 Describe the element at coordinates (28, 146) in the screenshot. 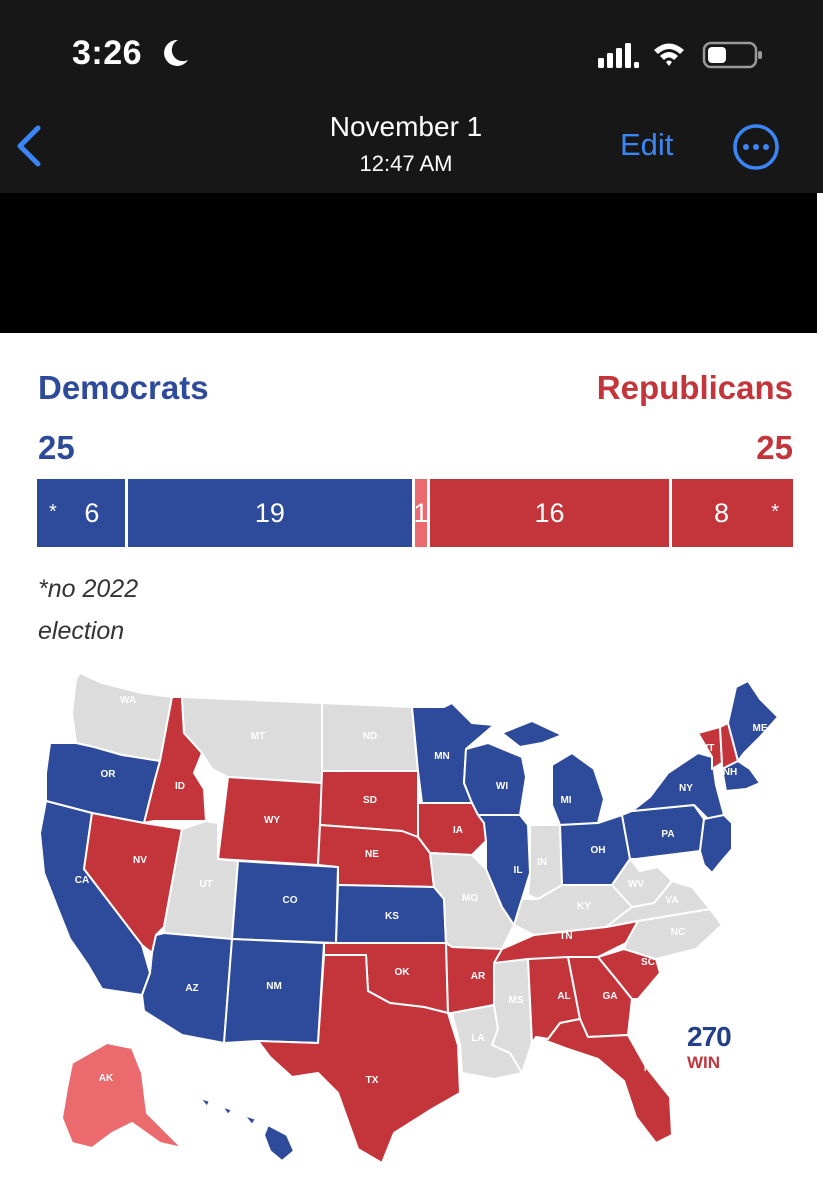

I see `back-chevron-icon` at that location.